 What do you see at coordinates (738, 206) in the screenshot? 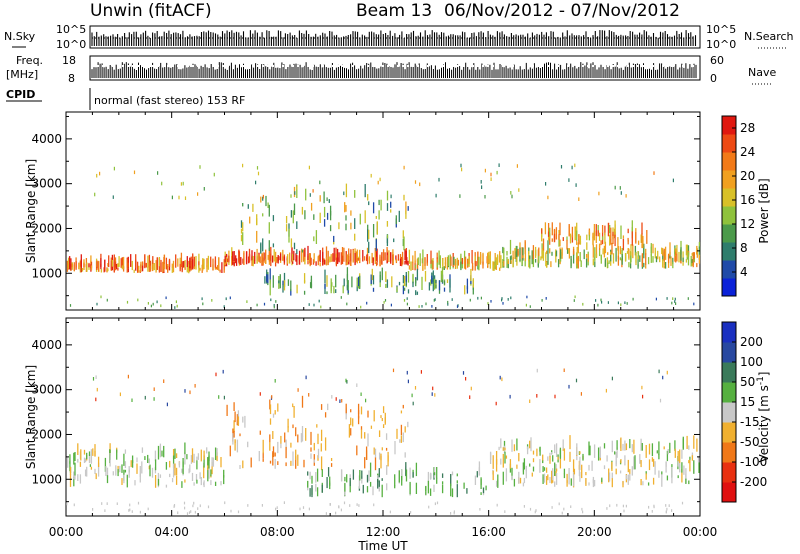
I see `power-colorbar: 4 8 12 16 20 24 28` at bounding box center [738, 206].